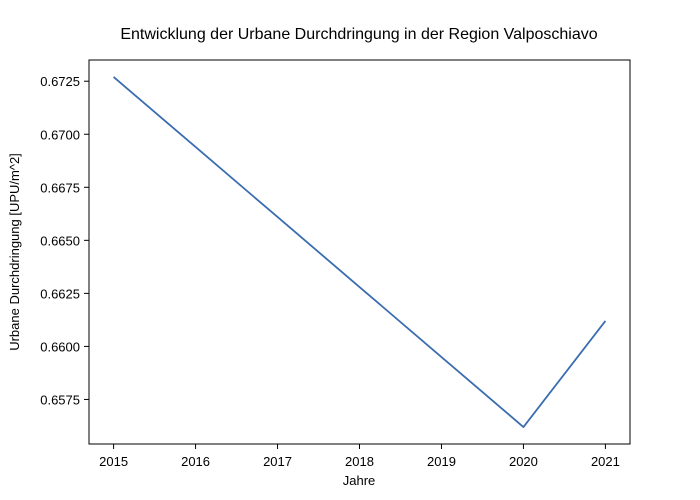 The width and height of the screenshot is (700, 500). Describe the element at coordinates (441, 461) in the screenshot. I see `x-tick-label: 2019` at that location.